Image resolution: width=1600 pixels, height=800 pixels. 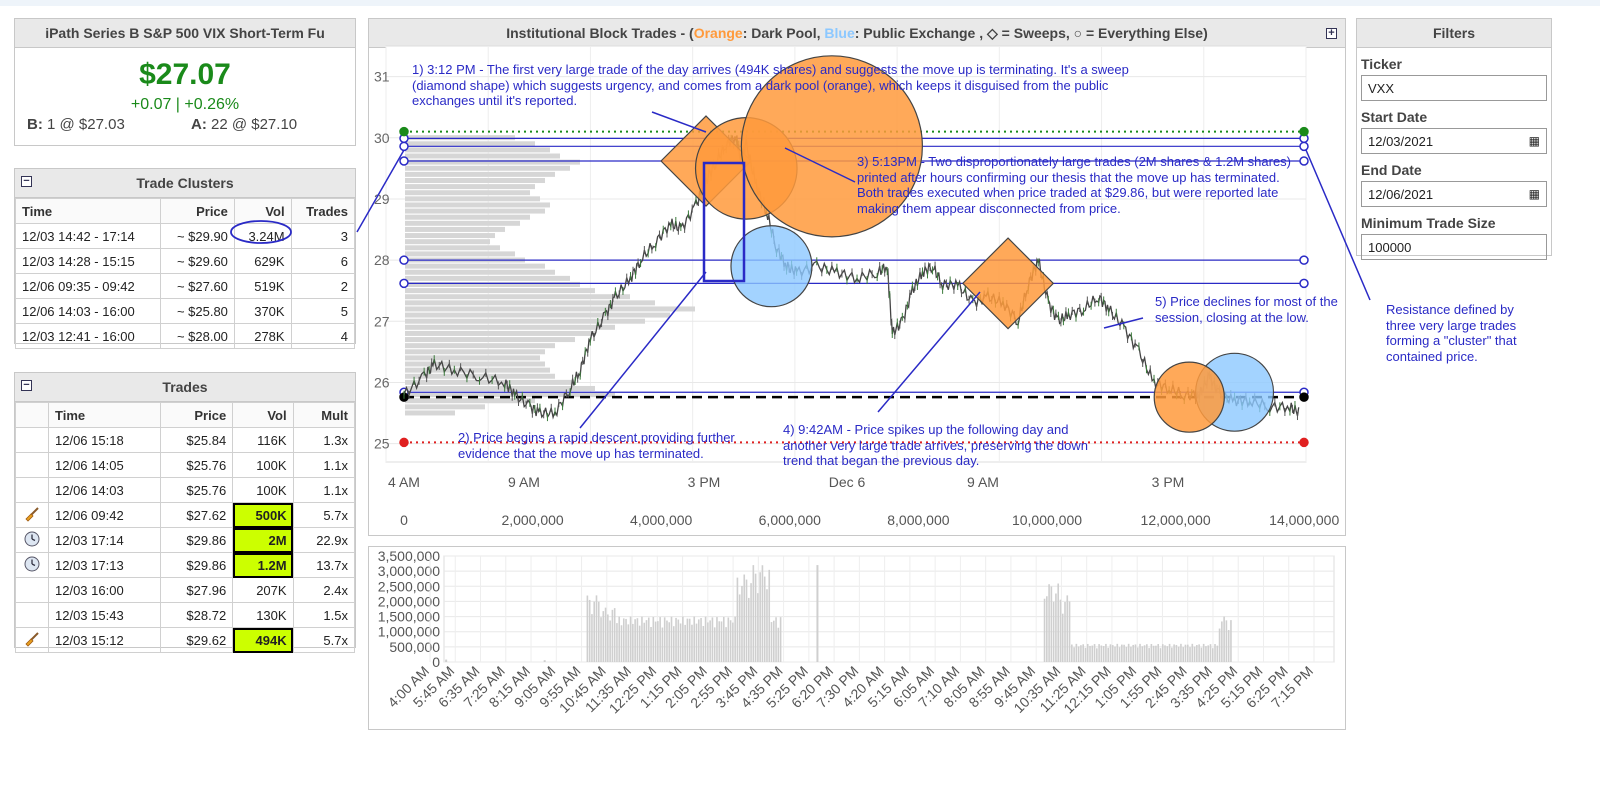 What do you see at coordinates (262, 211) in the screenshot?
I see `clusters-col-vol: Vol` at bounding box center [262, 211].